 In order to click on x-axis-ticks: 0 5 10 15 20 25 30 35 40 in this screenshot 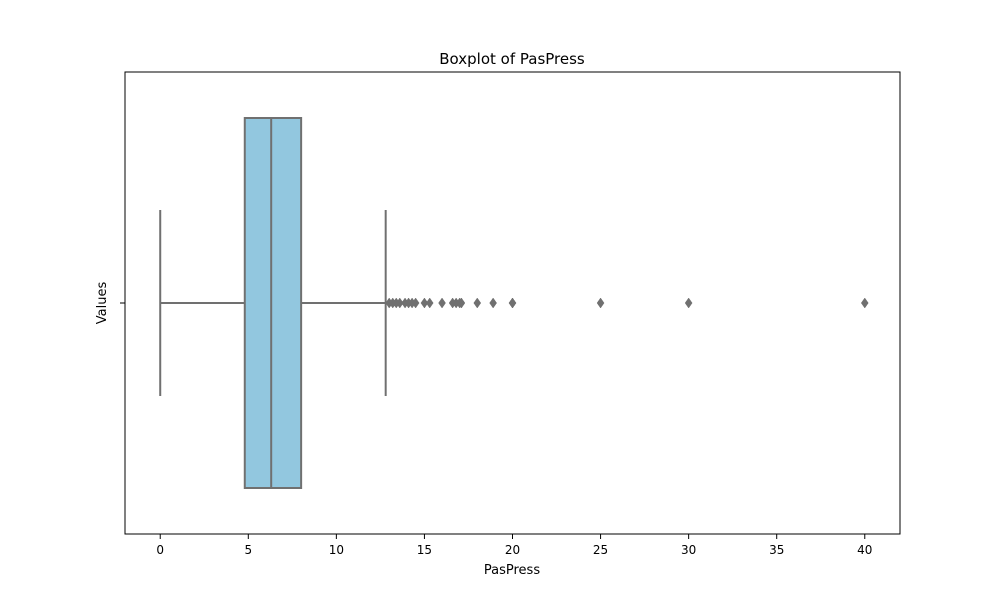, I will do `click(514, 545)`.